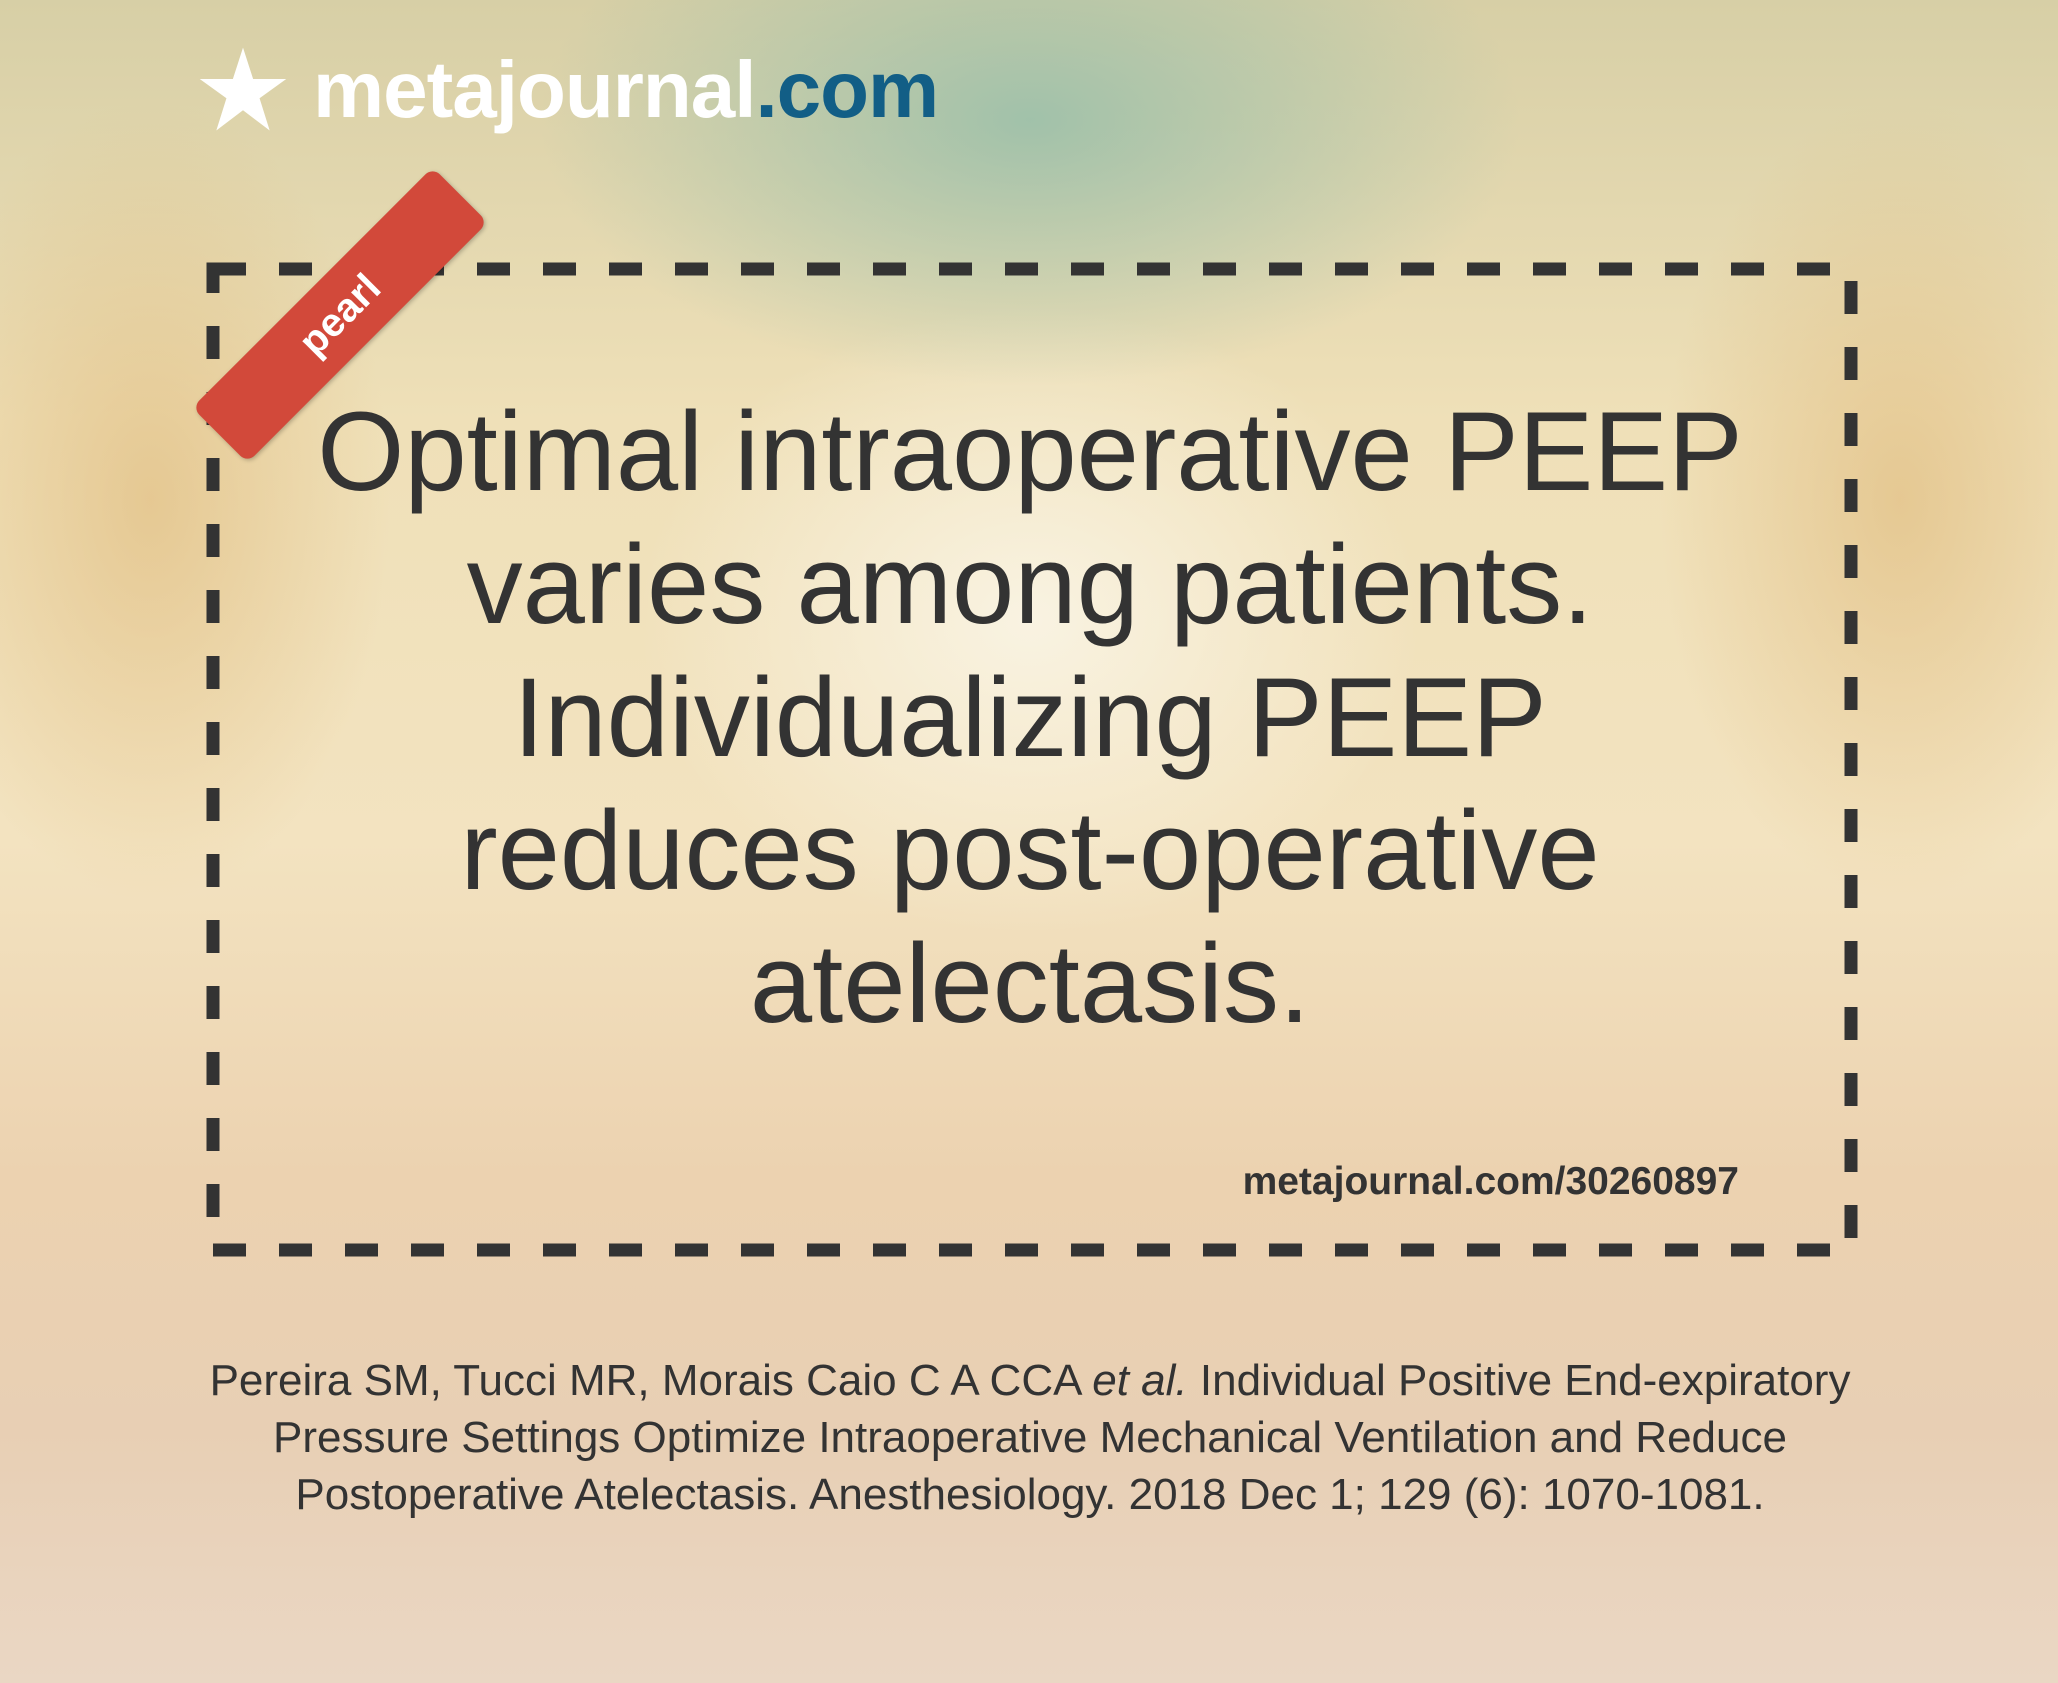 The height and width of the screenshot is (1683, 2058). I want to click on pearl-line: Optimal intraoperative PEEP, so click(1030, 451).